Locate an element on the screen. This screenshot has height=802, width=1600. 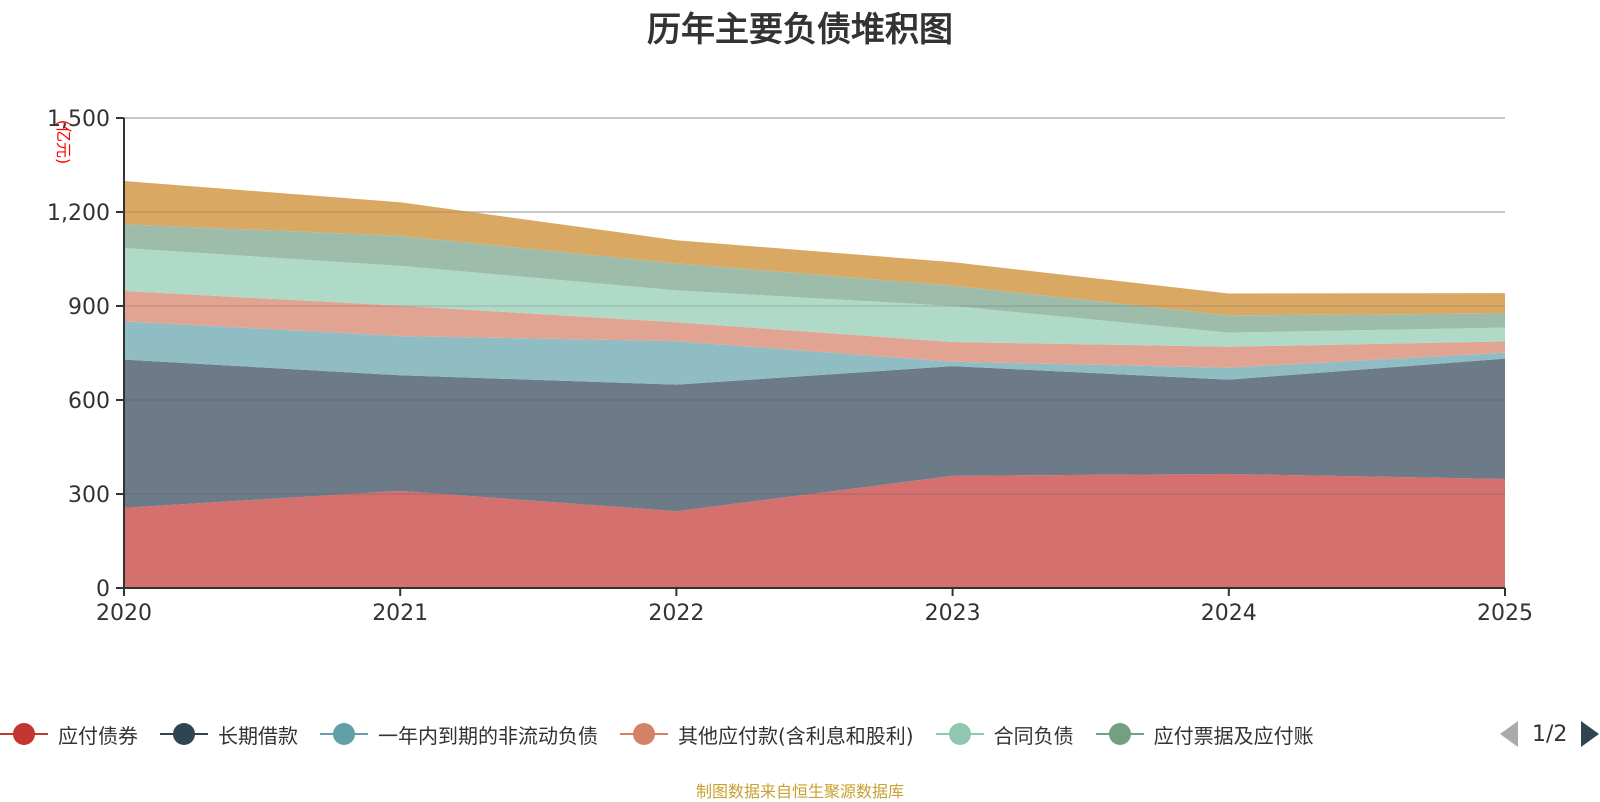
x-tick-label: 2021 is located at coordinates (400, 613).